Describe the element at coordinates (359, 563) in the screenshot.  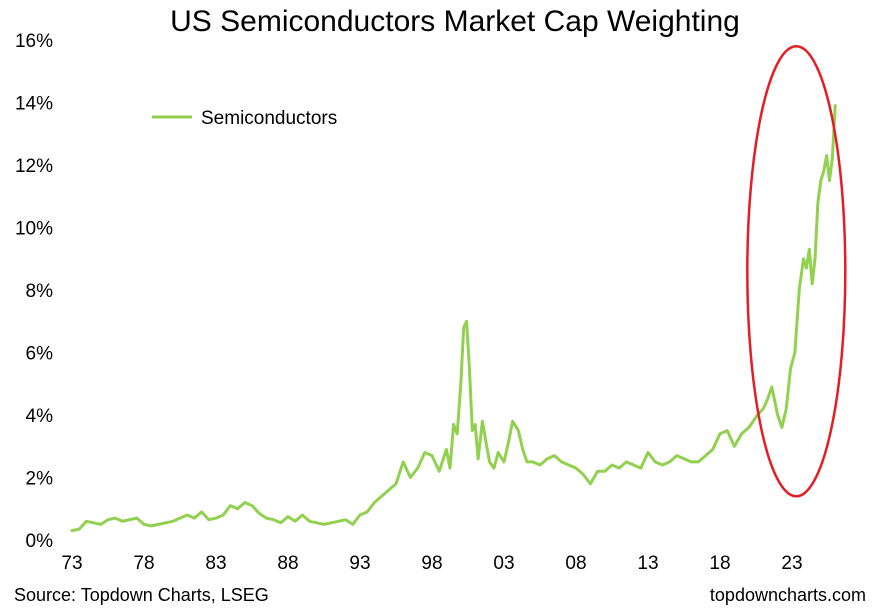
I see `x-tick-label: 93` at that location.